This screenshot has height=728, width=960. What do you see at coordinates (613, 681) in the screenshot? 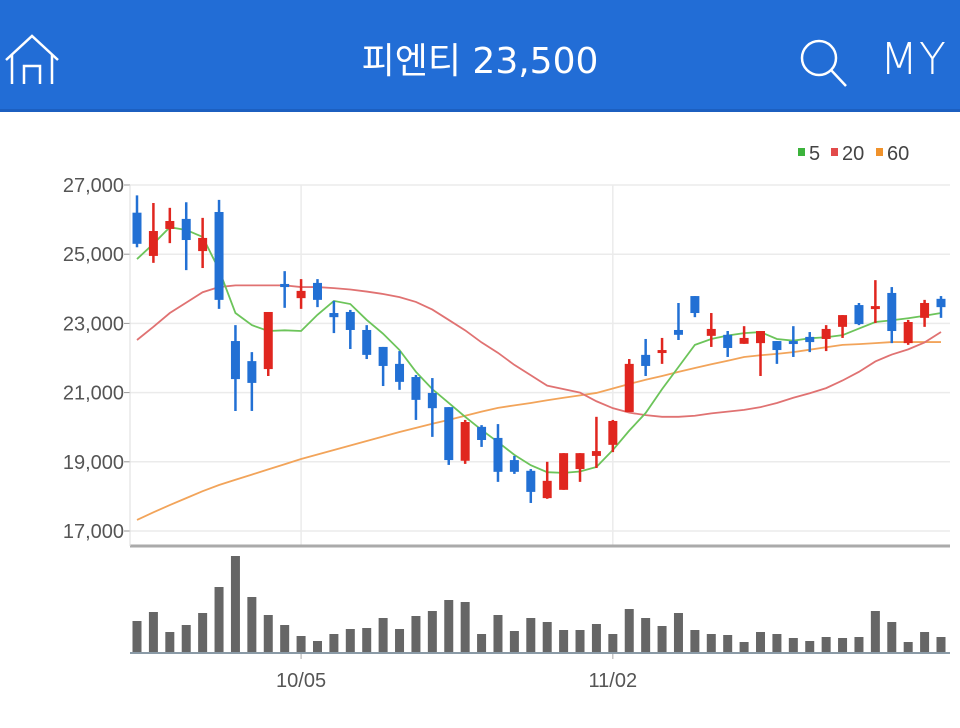
I see `x-tick-label: 11/02` at bounding box center [613, 681].